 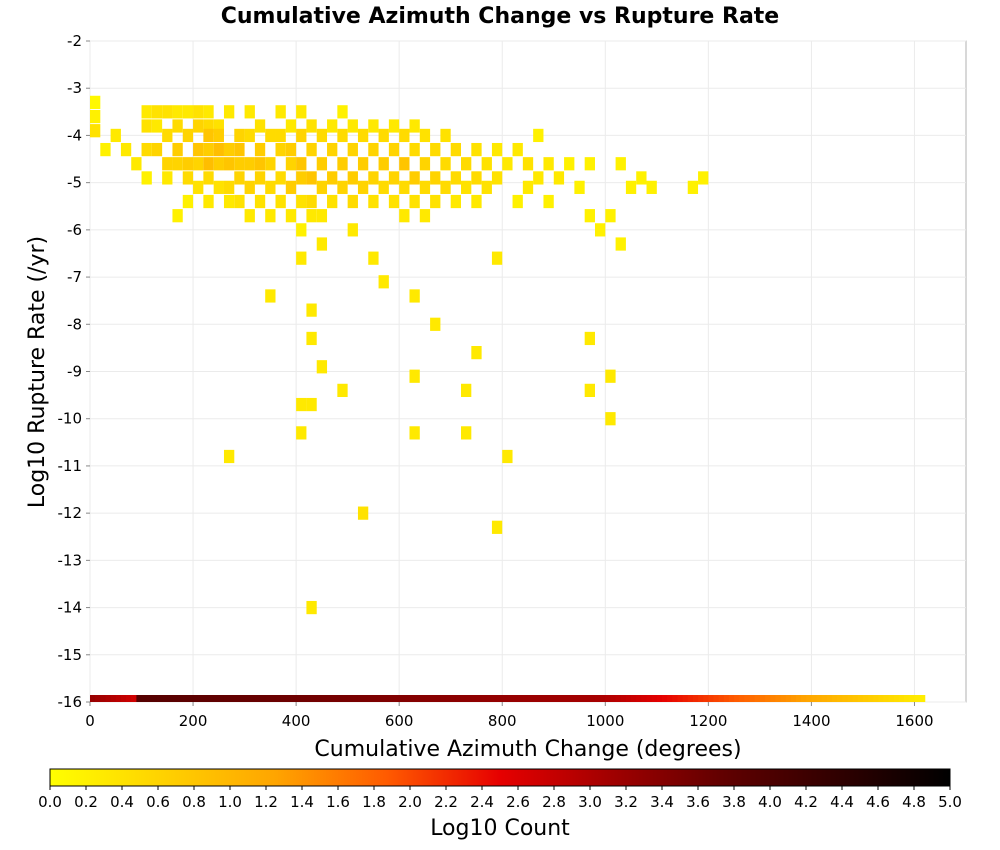 What do you see at coordinates (508, 698) in the screenshot?
I see `heatmap-bottom-row` at bounding box center [508, 698].